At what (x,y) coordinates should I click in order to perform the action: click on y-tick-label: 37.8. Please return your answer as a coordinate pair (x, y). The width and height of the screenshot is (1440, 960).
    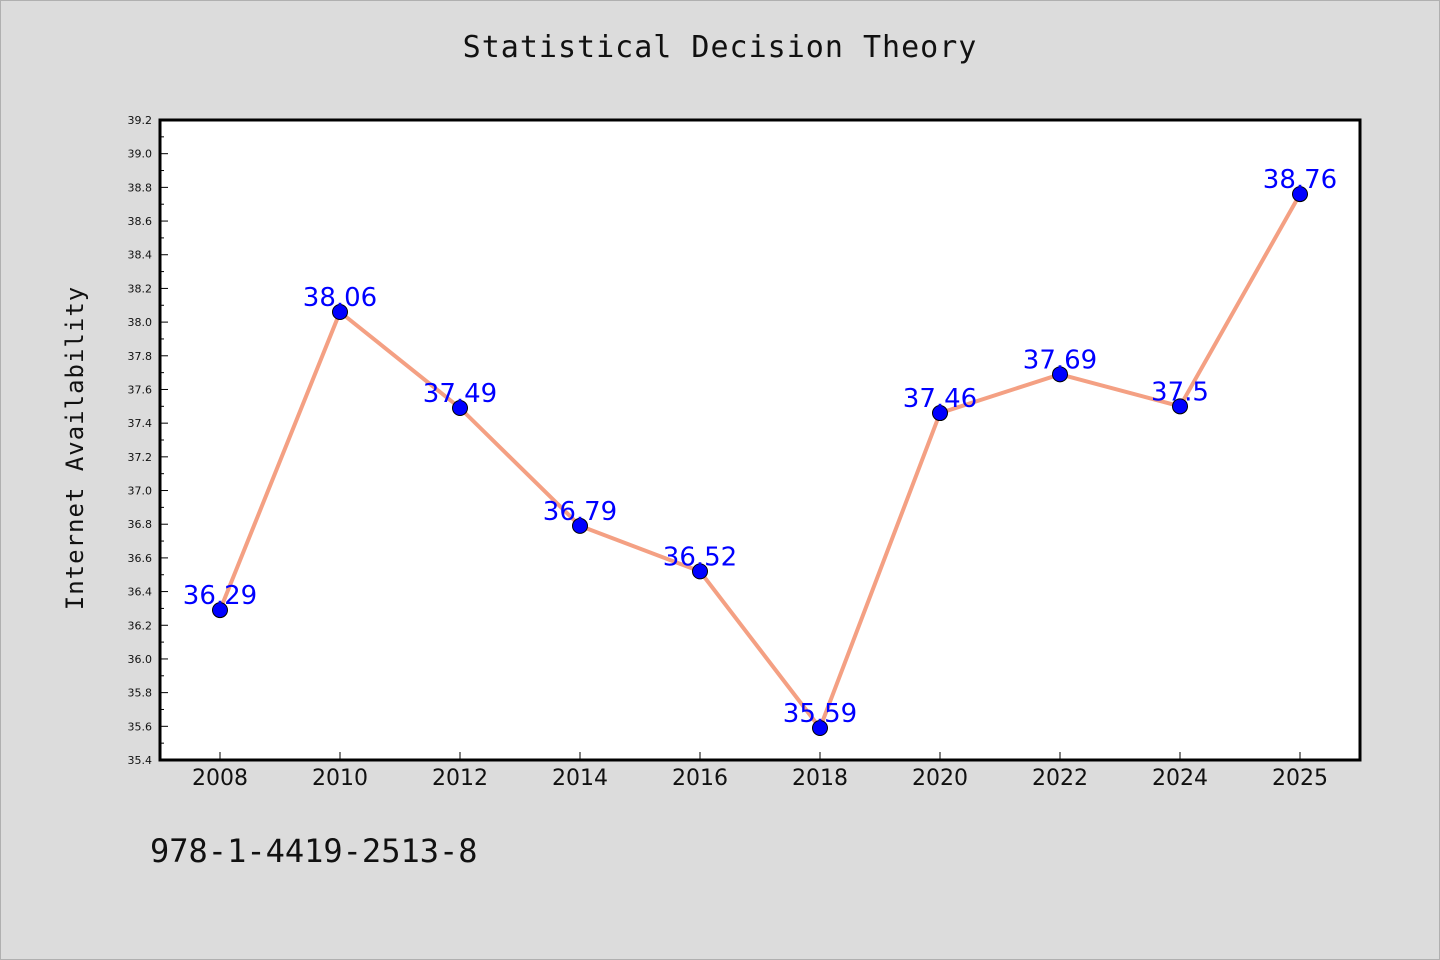
    Looking at the image, I should click on (140, 356).